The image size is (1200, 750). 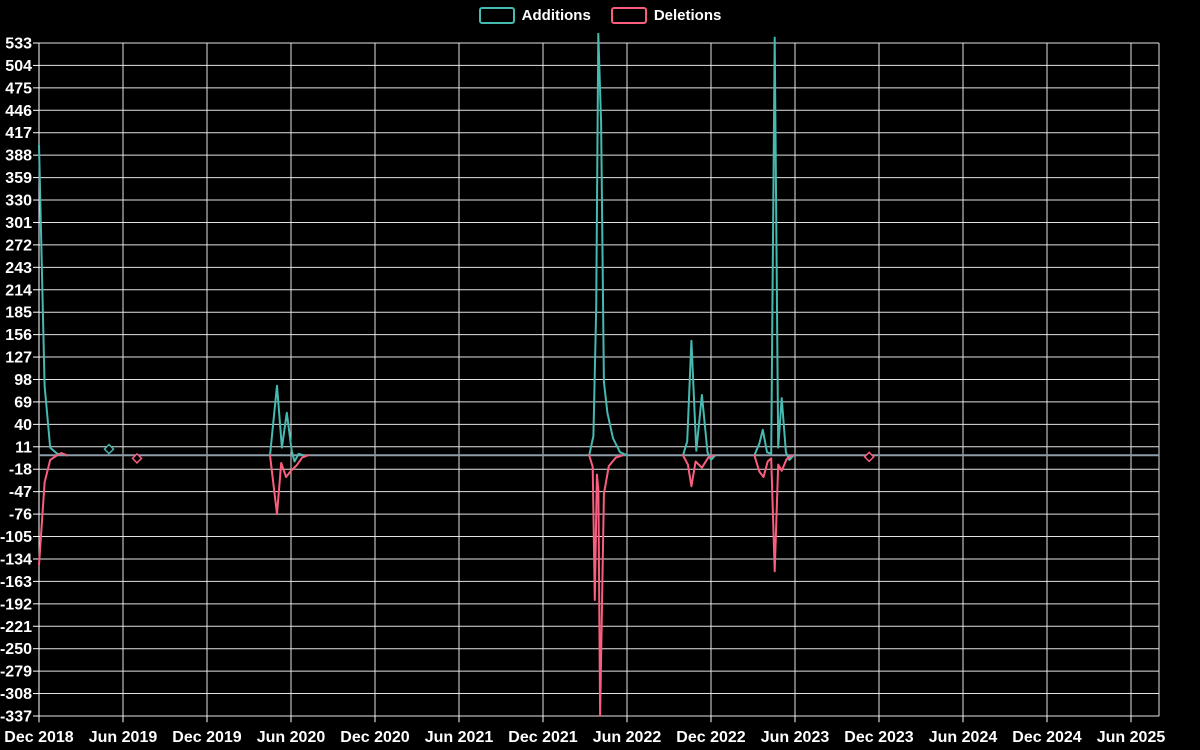 I want to click on x-axis-label: Dec 2021, so click(x=542, y=737).